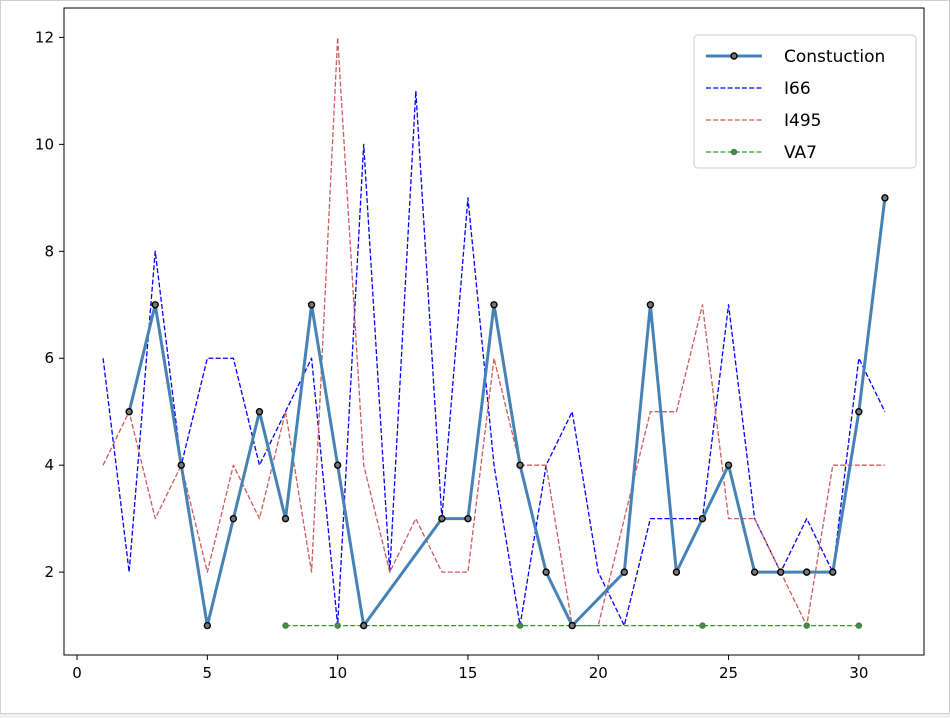 The height and width of the screenshot is (718, 950). I want to click on legend-marker-va7, so click(734, 152).